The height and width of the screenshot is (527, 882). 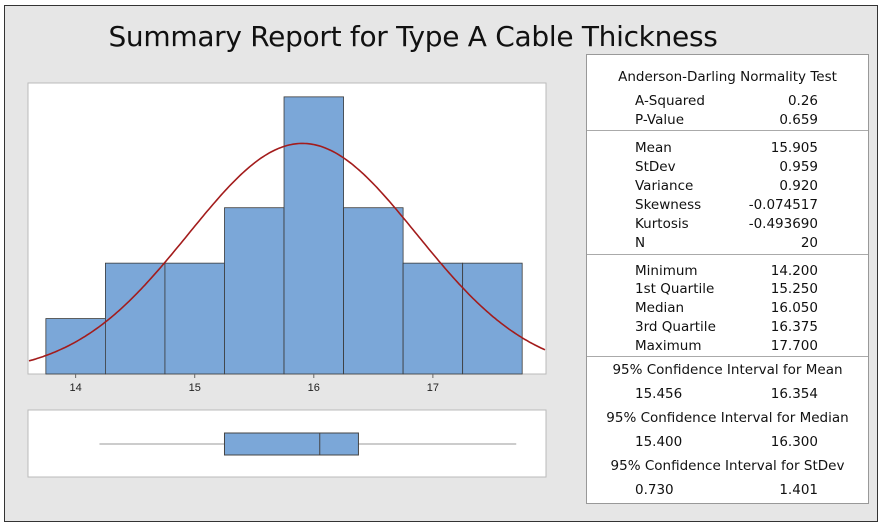 I want to click on stat-label: Maximum, so click(x=668, y=346).